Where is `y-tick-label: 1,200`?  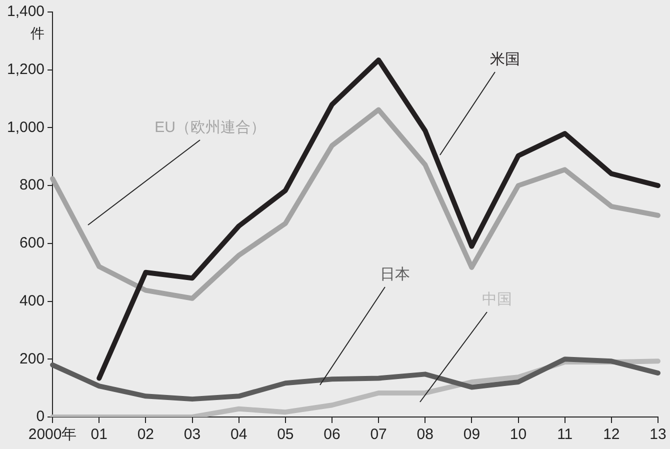 y-tick-label: 1,200 is located at coordinates (25, 69).